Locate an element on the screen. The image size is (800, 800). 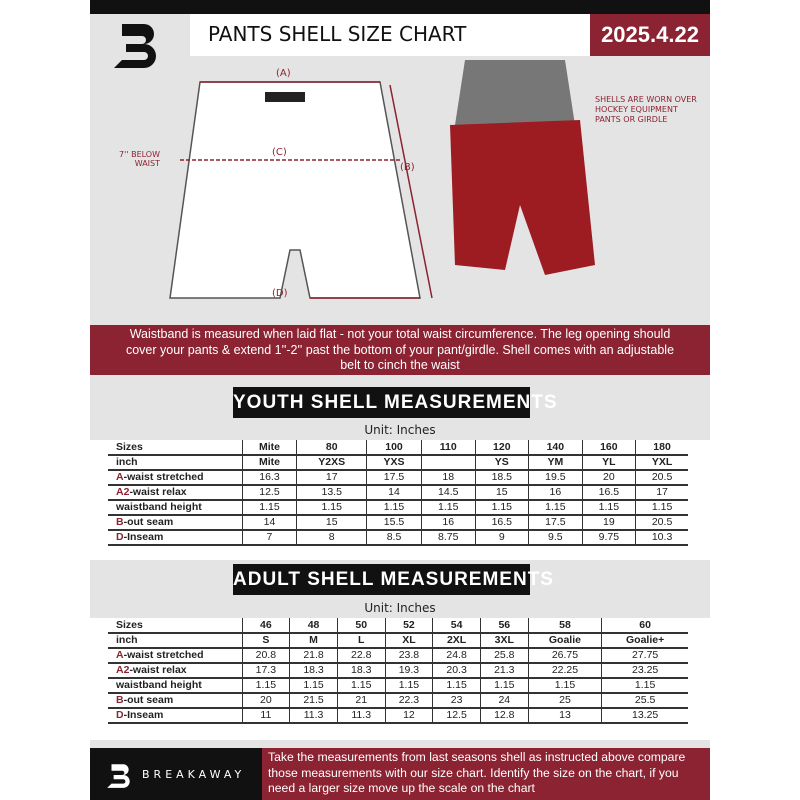
table-cell: 9.75 is located at coordinates (608, 538).